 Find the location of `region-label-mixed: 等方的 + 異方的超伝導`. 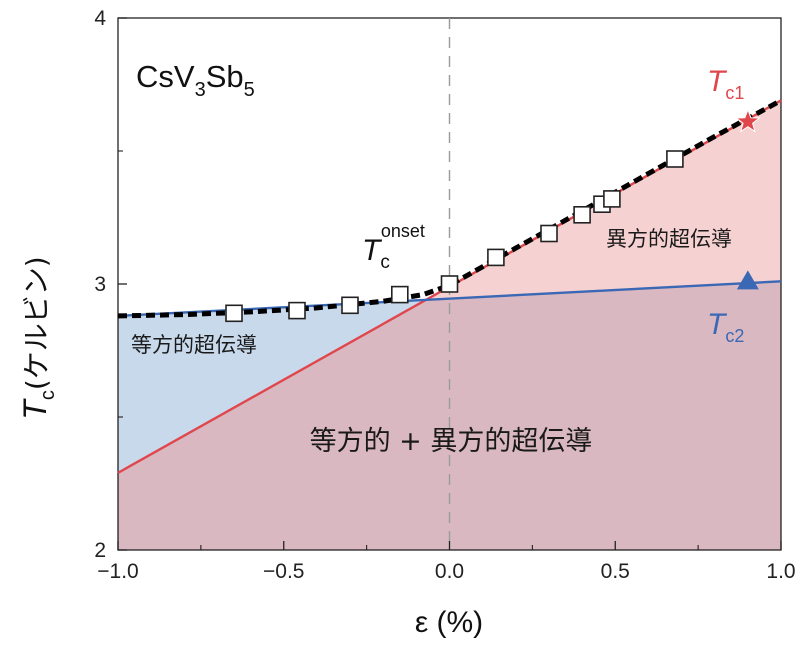

region-label-mixed: 等方的 + 異方的超伝導 is located at coordinates (451, 441).